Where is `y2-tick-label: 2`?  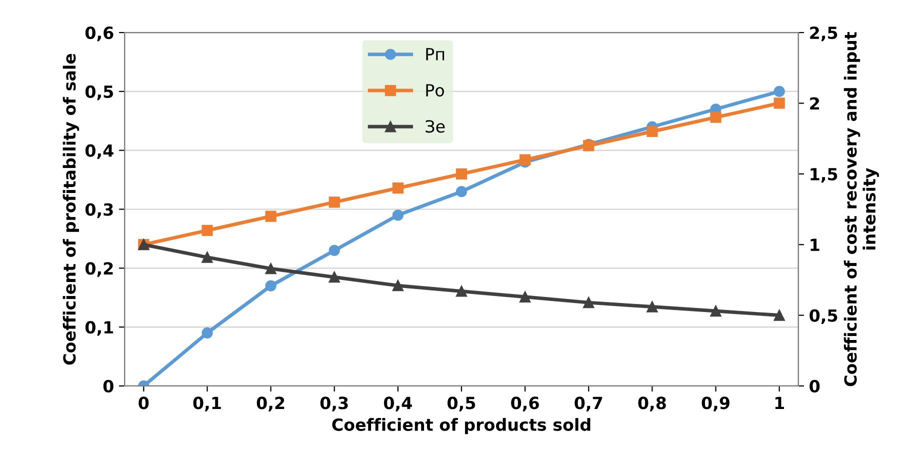 y2-tick-label: 2 is located at coordinates (814, 103).